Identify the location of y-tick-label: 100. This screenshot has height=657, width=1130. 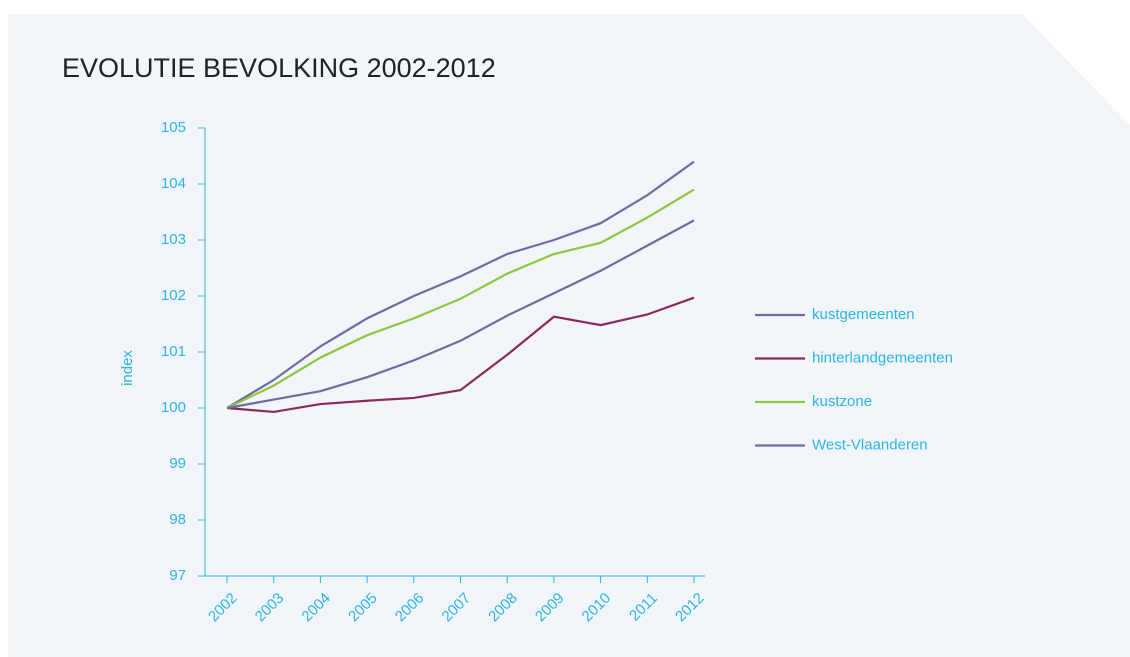
(173, 407).